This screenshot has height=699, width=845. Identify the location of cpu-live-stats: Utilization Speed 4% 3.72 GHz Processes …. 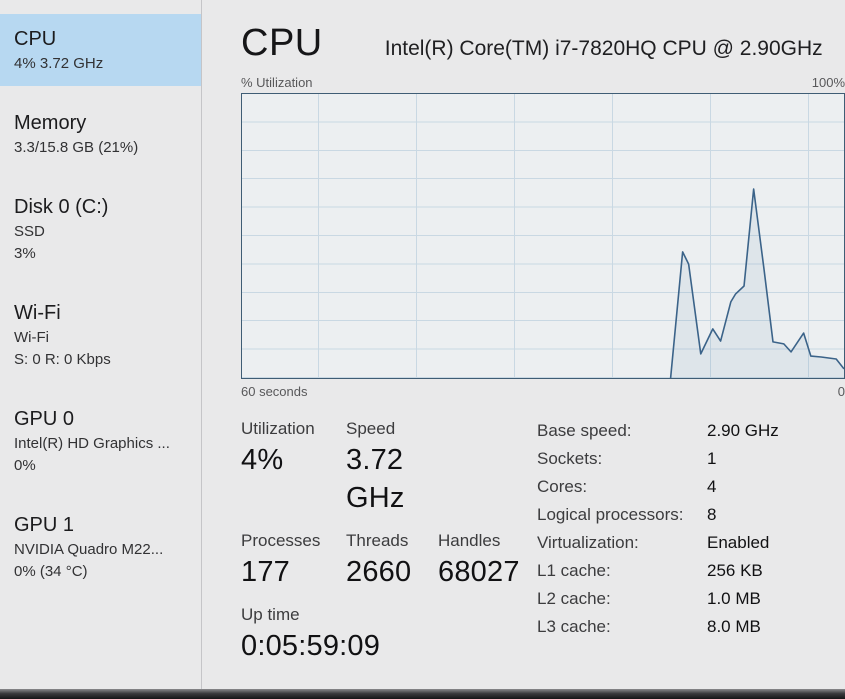
(389, 547).